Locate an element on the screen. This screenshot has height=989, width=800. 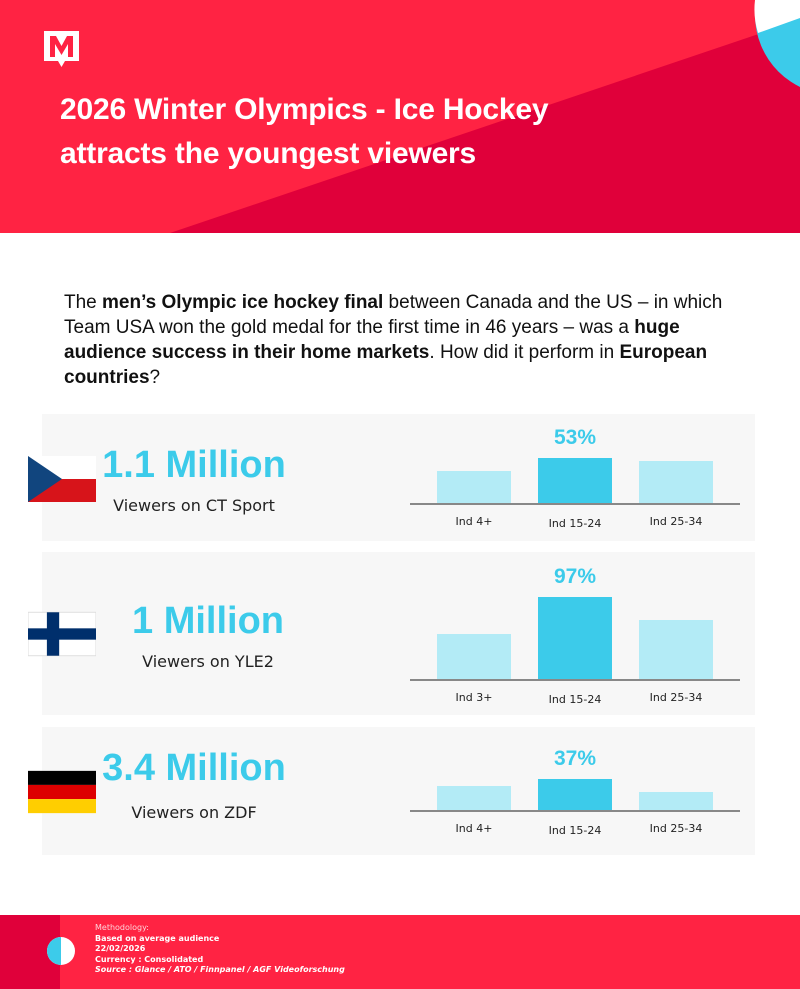
bar-ind-3- is located at coordinates (474, 656).